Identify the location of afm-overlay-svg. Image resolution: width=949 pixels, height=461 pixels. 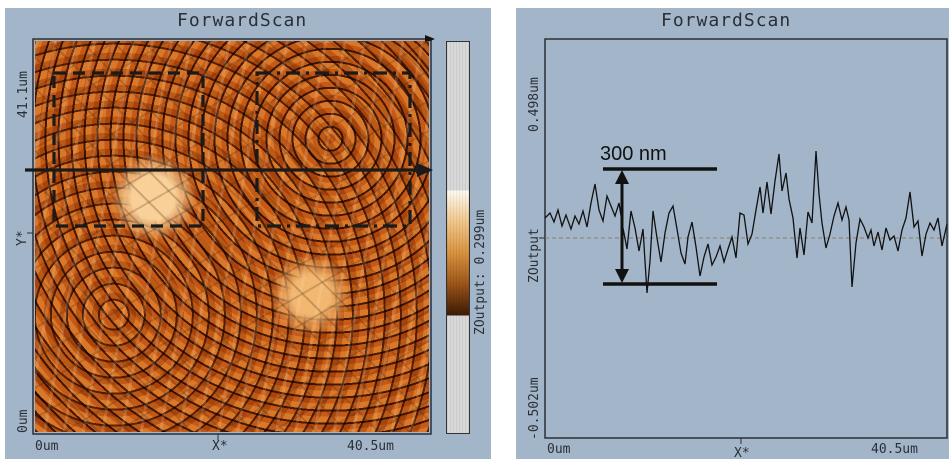
(229, 149).